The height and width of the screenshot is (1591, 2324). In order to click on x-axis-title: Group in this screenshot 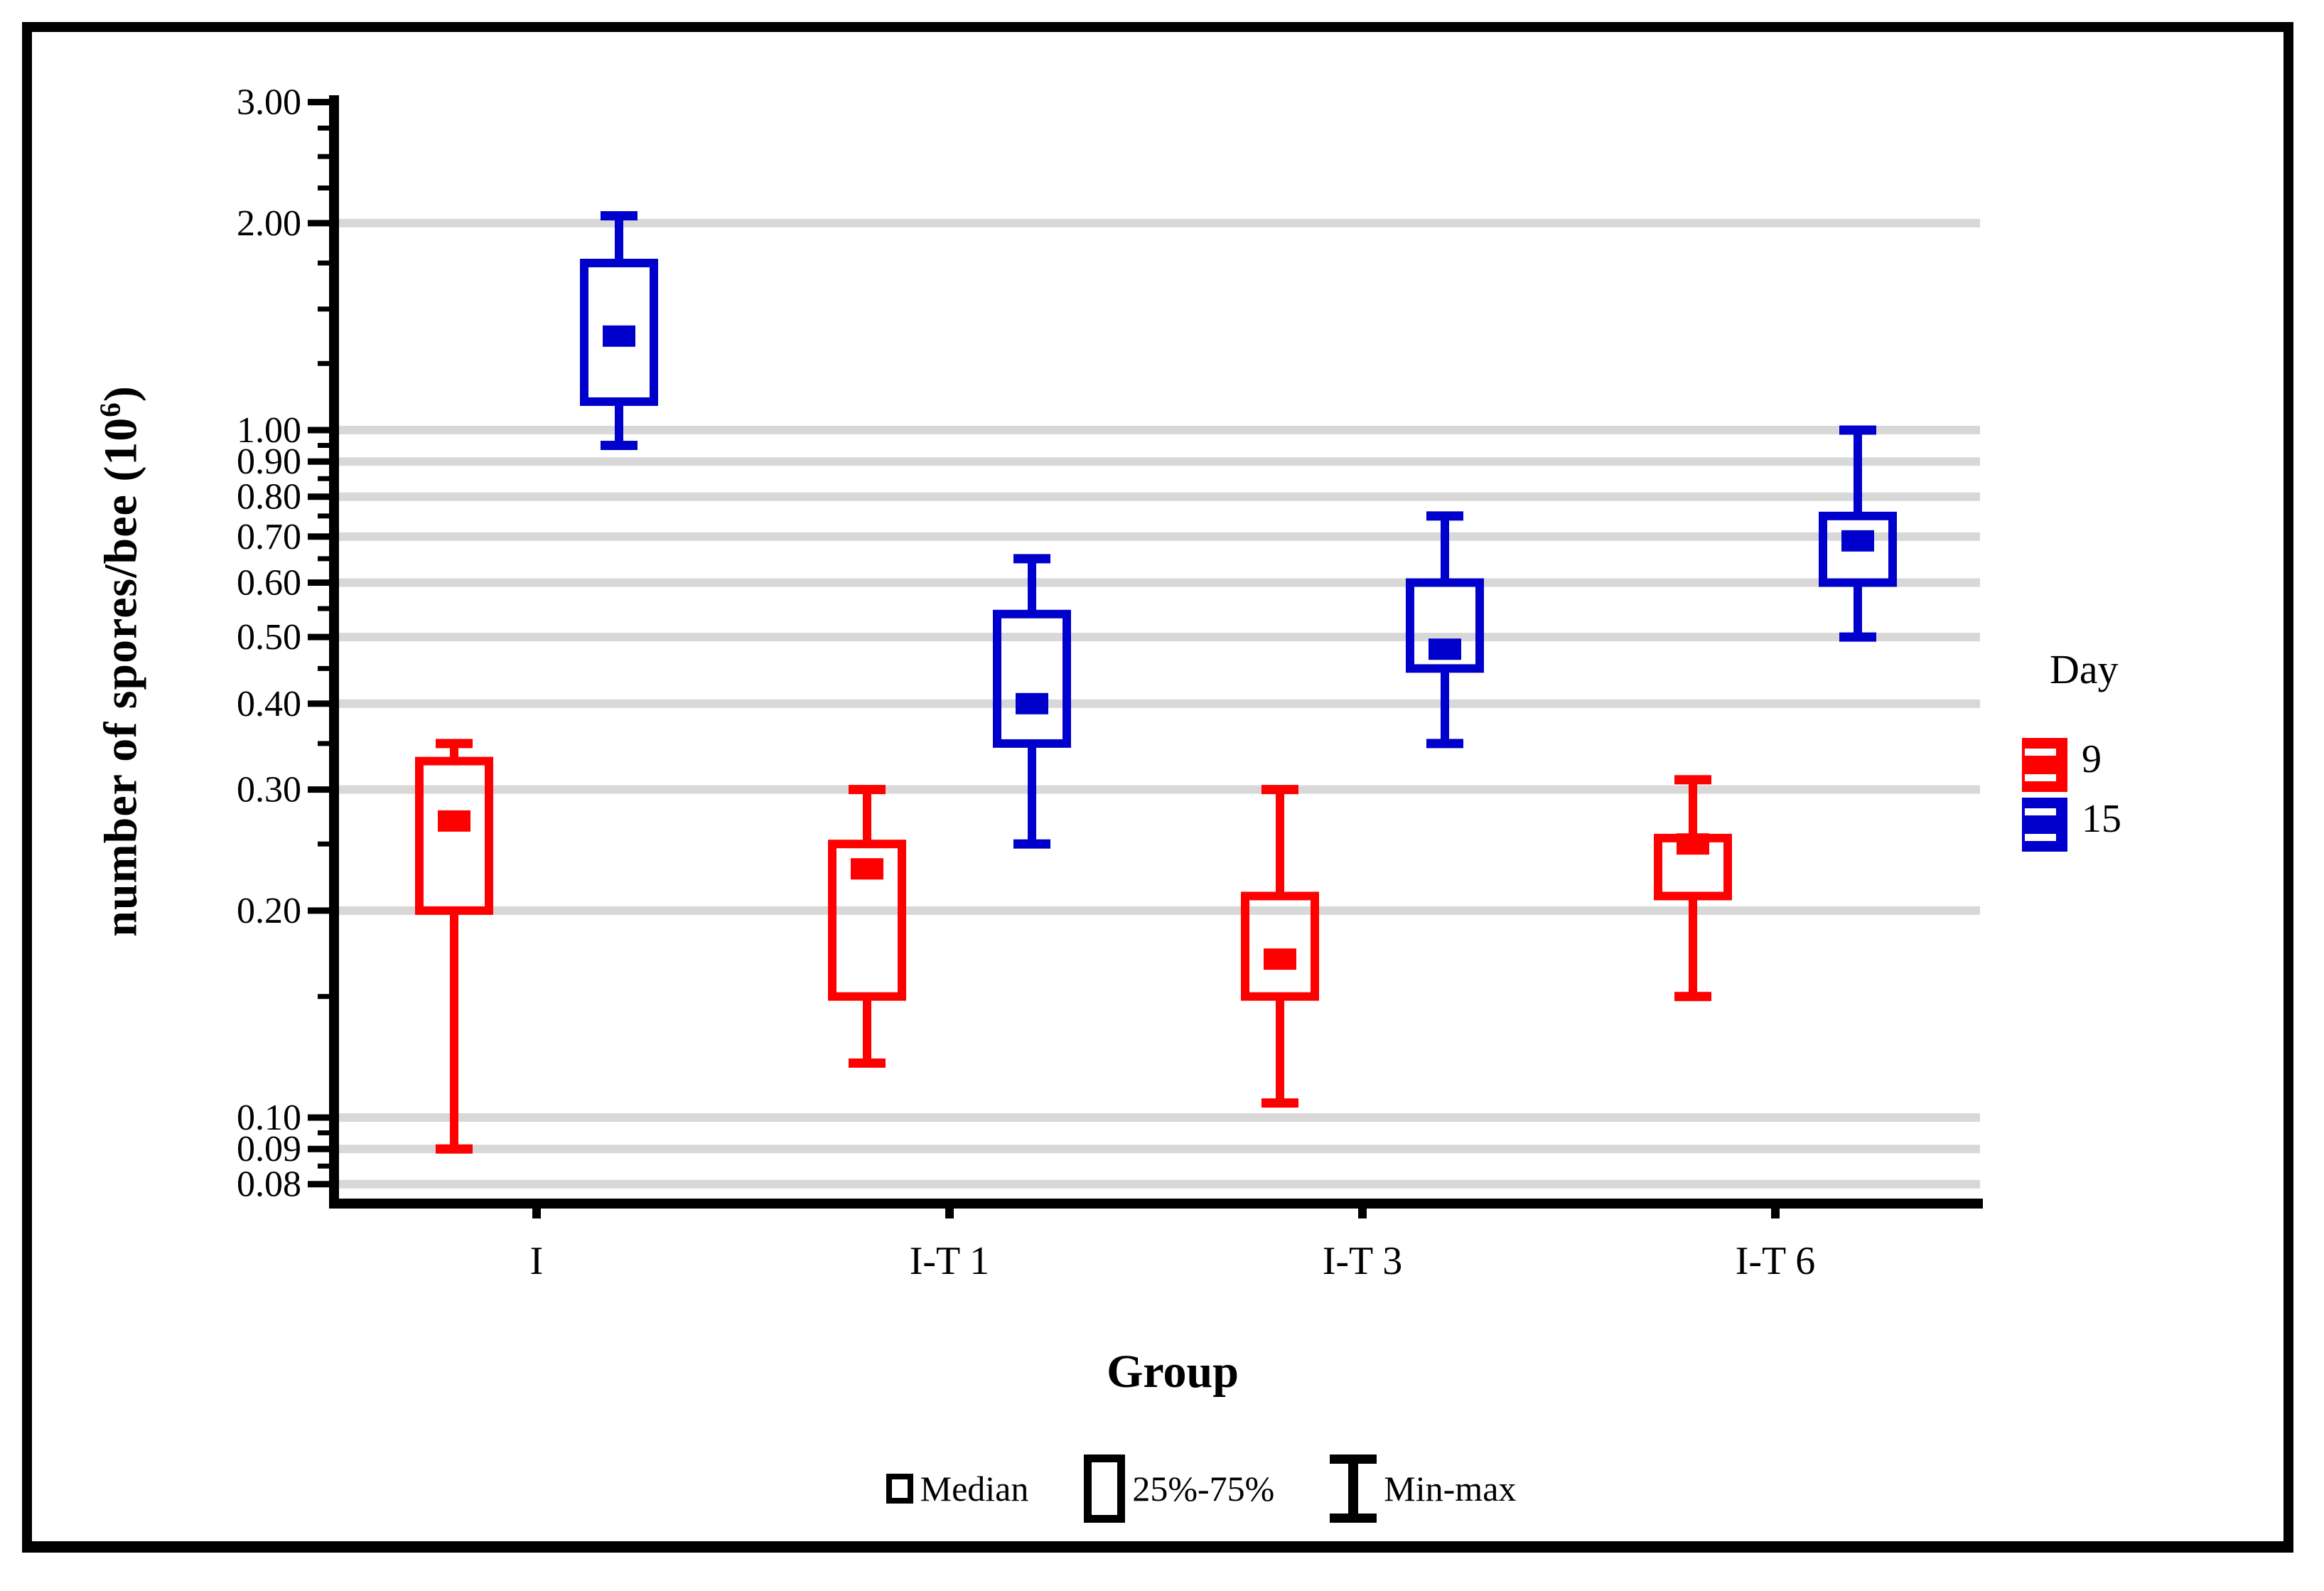, I will do `click(1173, 1372)`.